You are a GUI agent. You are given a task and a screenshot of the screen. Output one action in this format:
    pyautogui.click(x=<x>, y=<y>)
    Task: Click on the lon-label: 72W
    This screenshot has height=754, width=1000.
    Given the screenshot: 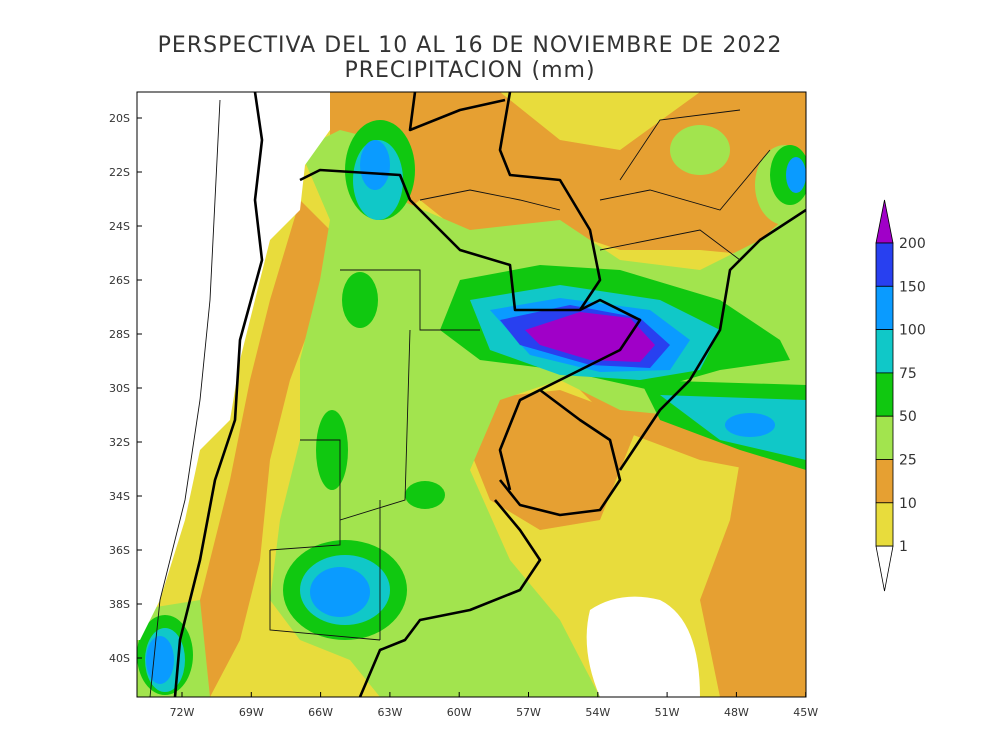 What is the action you would take?
    pyautogui.click(x=182, y=712)
    